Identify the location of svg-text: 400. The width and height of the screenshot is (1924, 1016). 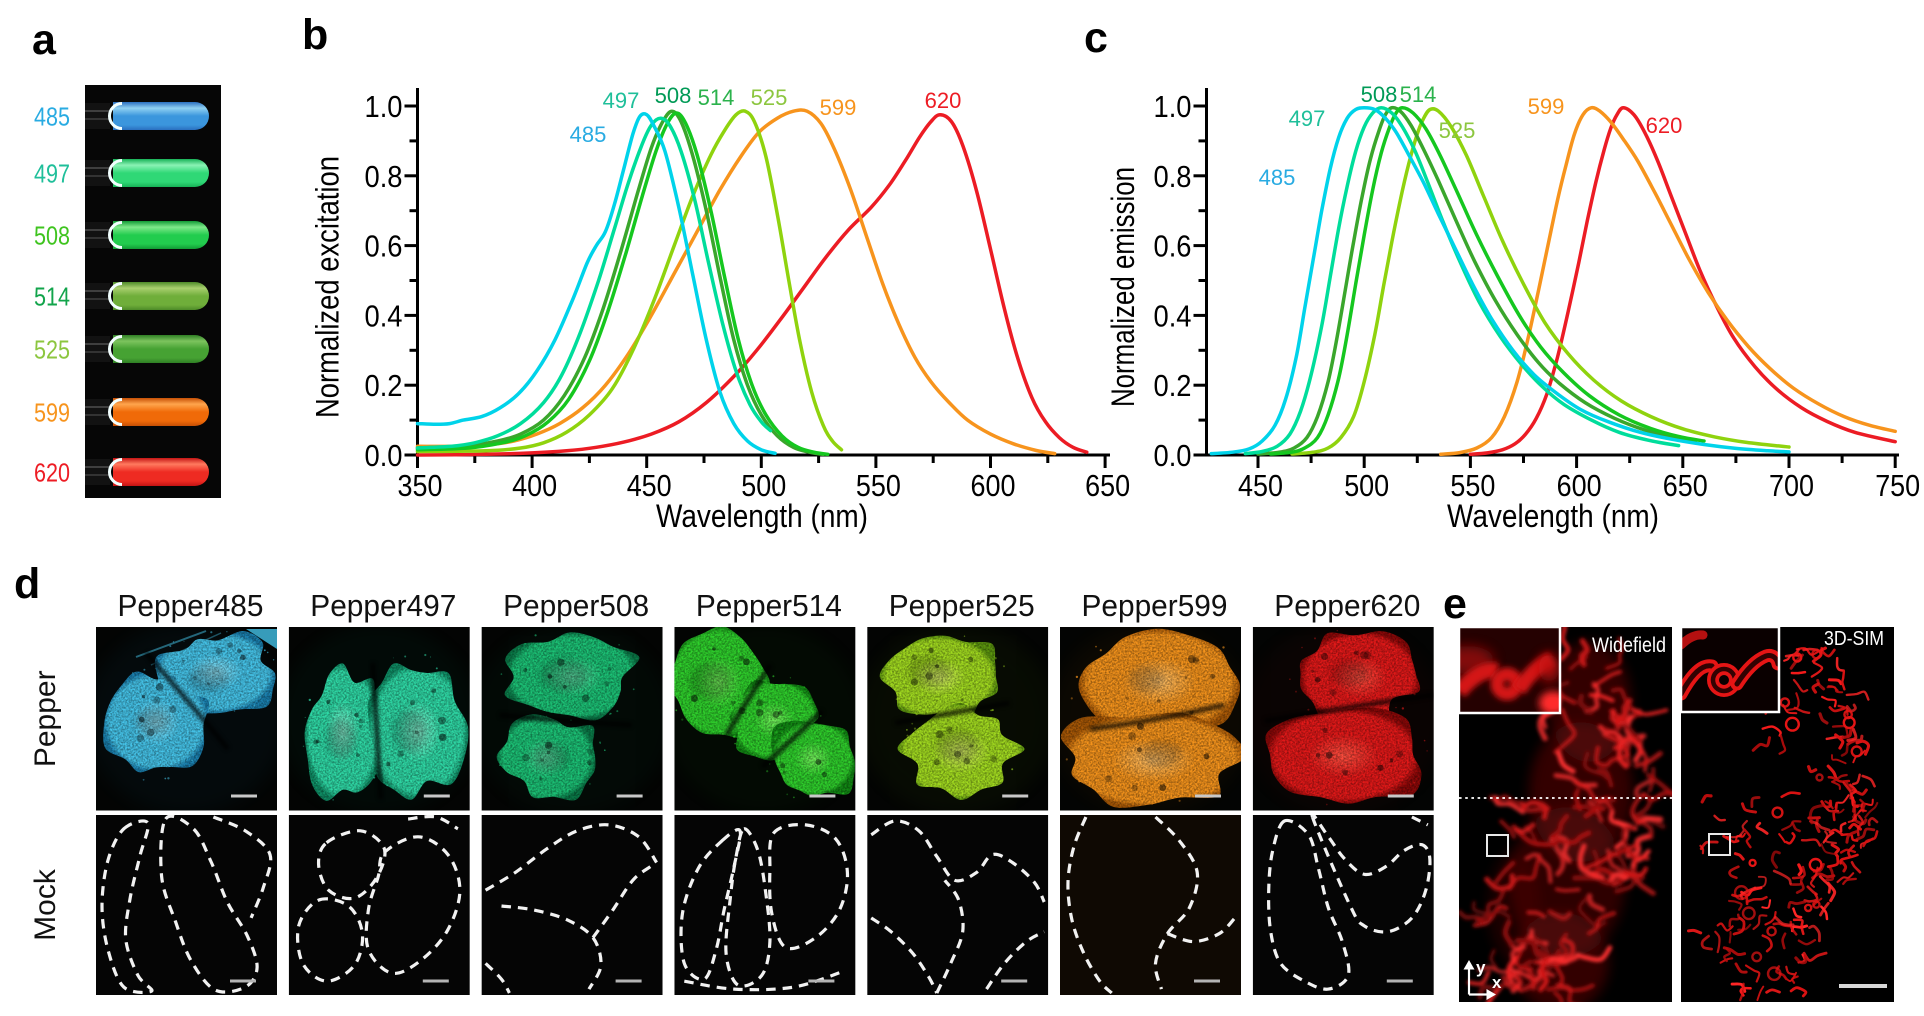
(534, 485).